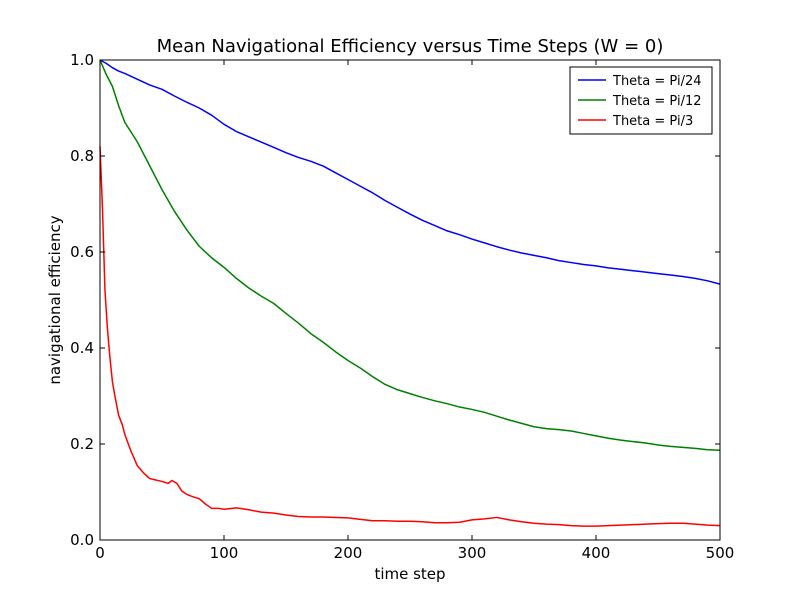  Describe the element at coordinates (55, 299) in the screenshot. I see `y-axis-label: navigational efficiency` at that location.